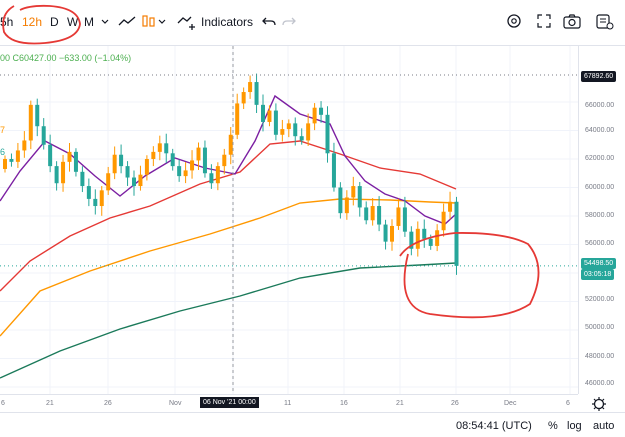  Describe the element at coordinates (604, 426) in the screenshot. I see `auto-scale-toggle: auto` at that location.